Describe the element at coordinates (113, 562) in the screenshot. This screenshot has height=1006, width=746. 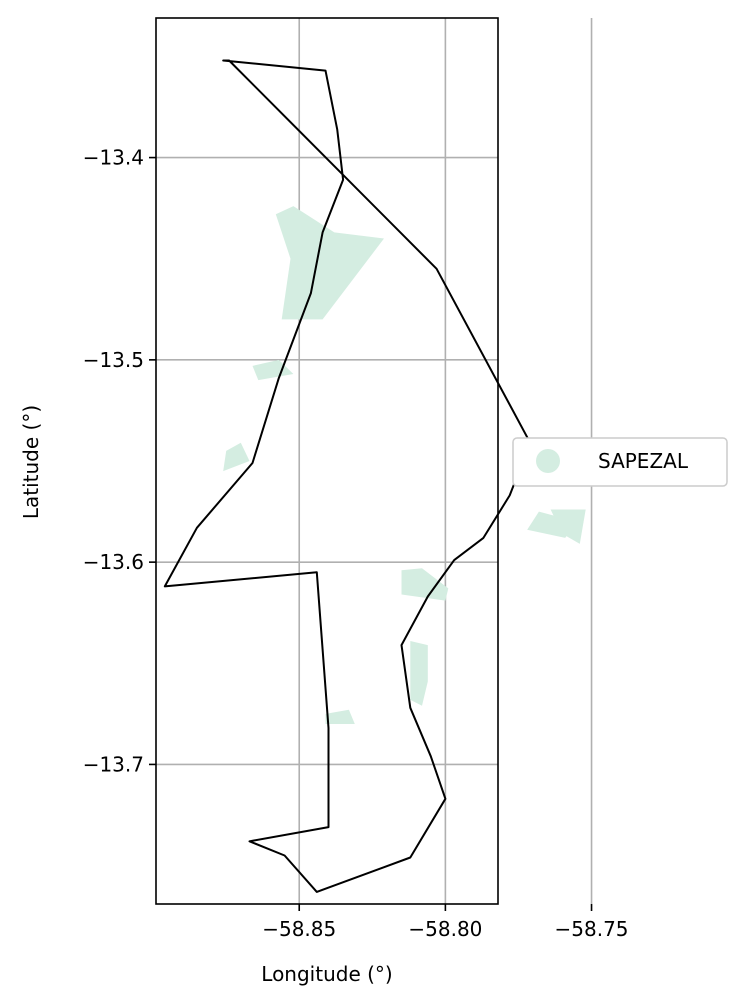
I see `y-tick-label: −13.6` at that location.